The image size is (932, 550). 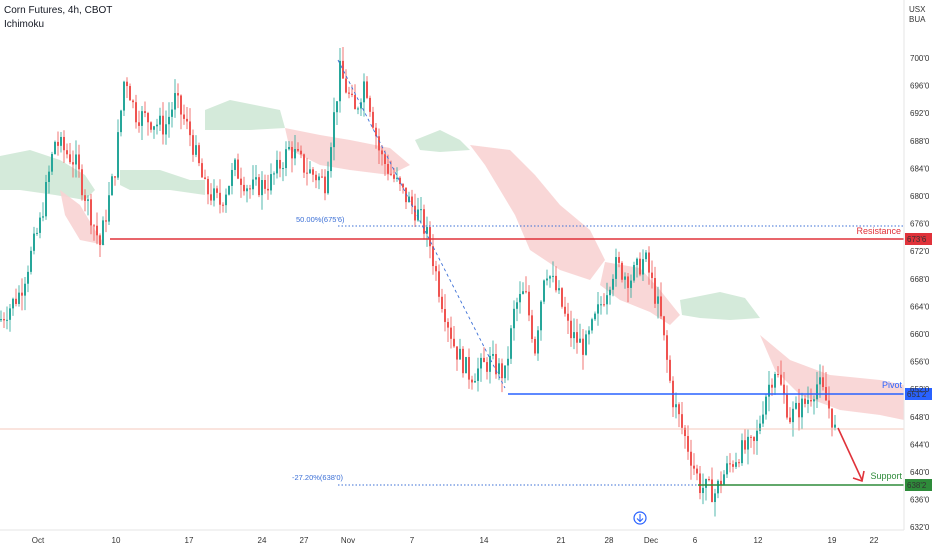 I want to click on resistance-value: 673'6, so click(x=917, y=239).